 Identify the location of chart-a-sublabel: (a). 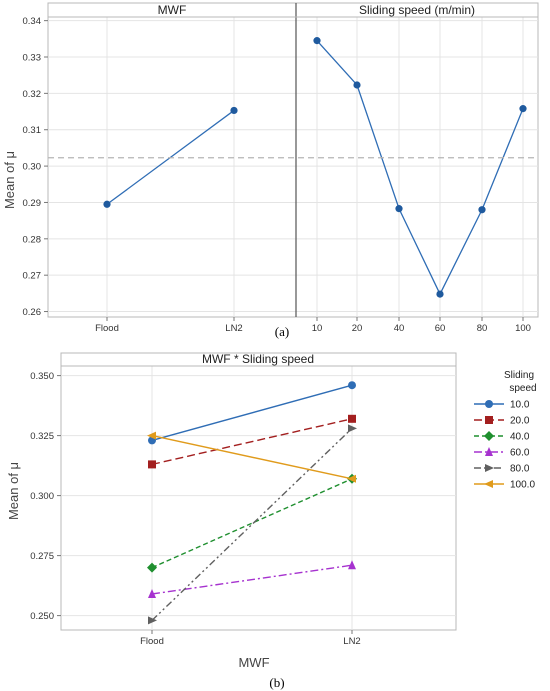
(282, 331).